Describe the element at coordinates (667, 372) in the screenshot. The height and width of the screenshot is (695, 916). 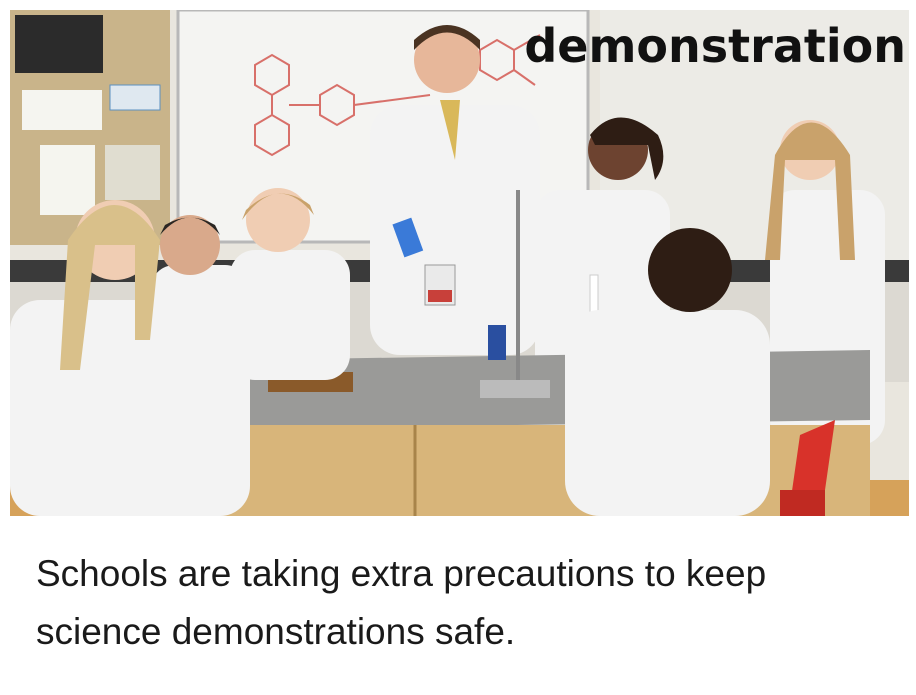
I see `student-front-right` at that location.